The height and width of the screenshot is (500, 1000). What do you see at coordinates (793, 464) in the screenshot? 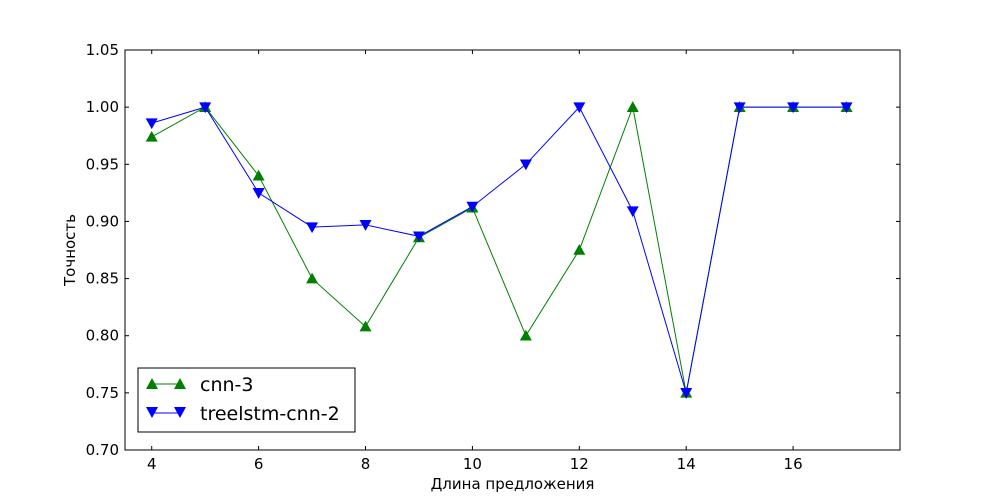
I see `x-tick-label: 16` at bounding box center [793, 464].